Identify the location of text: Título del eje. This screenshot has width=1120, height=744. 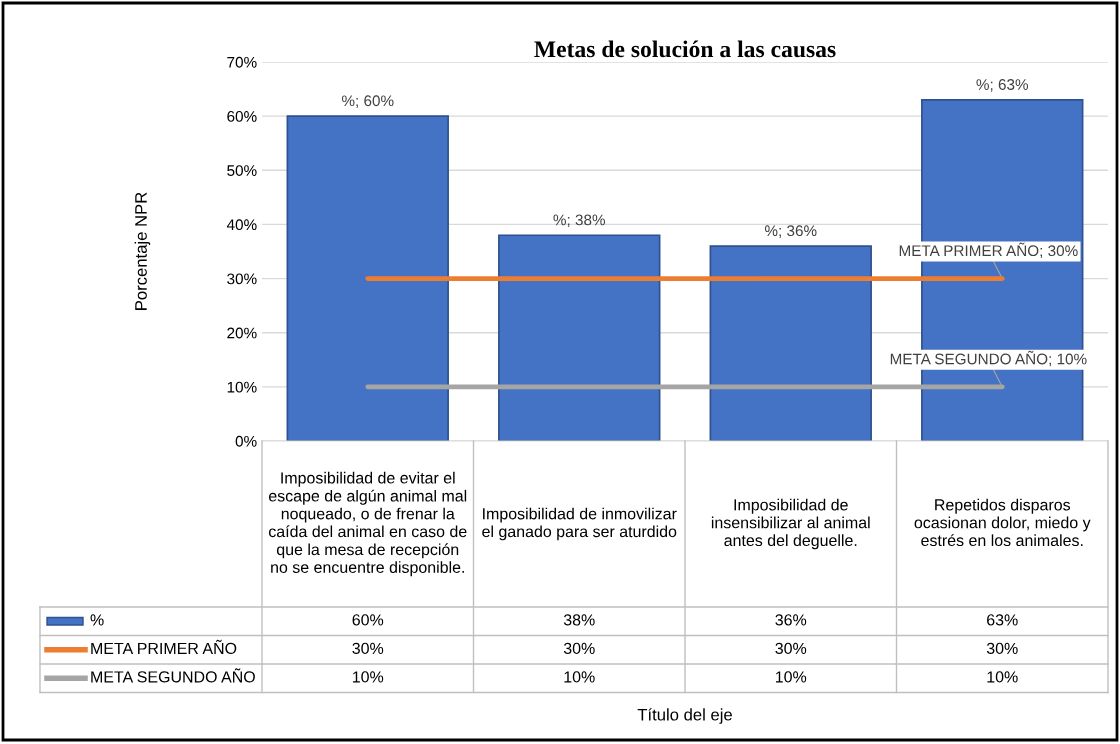
(684, 716).